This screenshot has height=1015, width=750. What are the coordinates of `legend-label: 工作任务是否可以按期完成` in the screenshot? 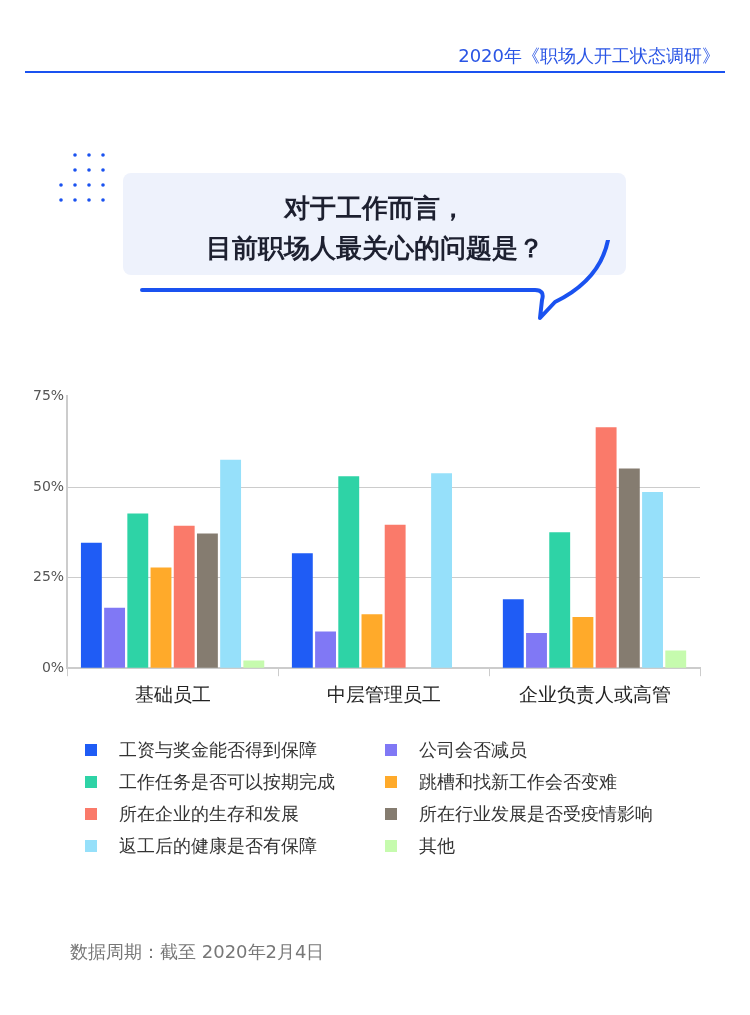 It's located at (227, 782).